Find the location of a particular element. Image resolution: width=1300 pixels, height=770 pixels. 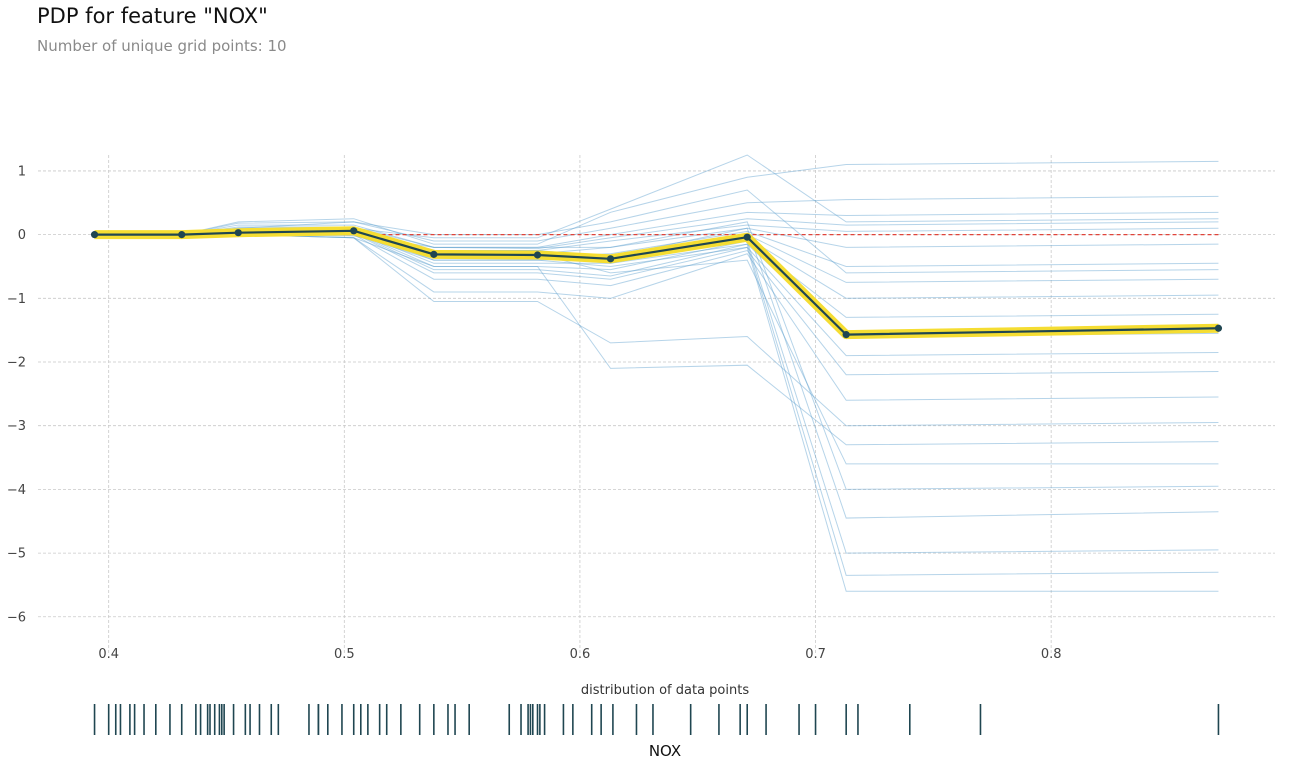

pdp-mean-line is located at coordinates (656, 282).